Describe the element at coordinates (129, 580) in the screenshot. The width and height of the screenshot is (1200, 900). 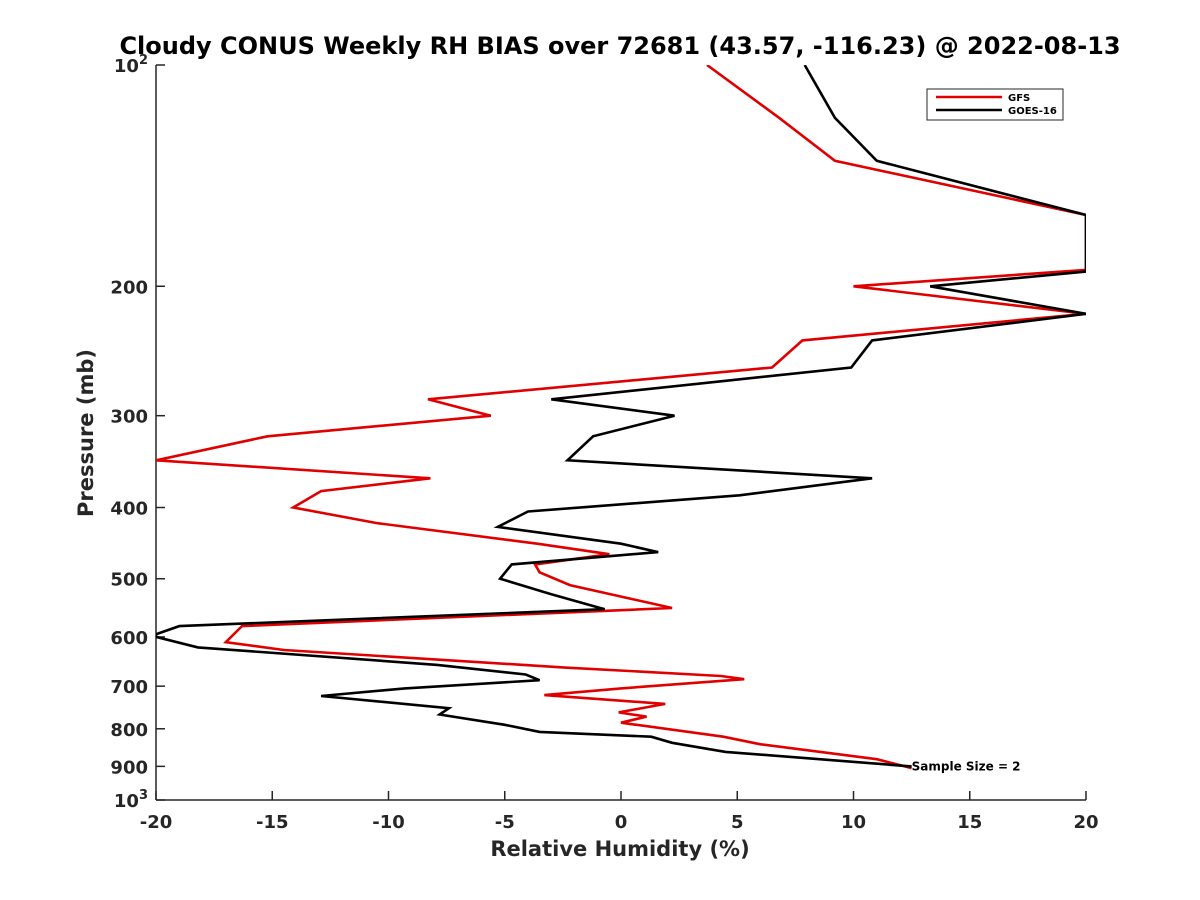
I see `y-tick-label: 500` at that location.